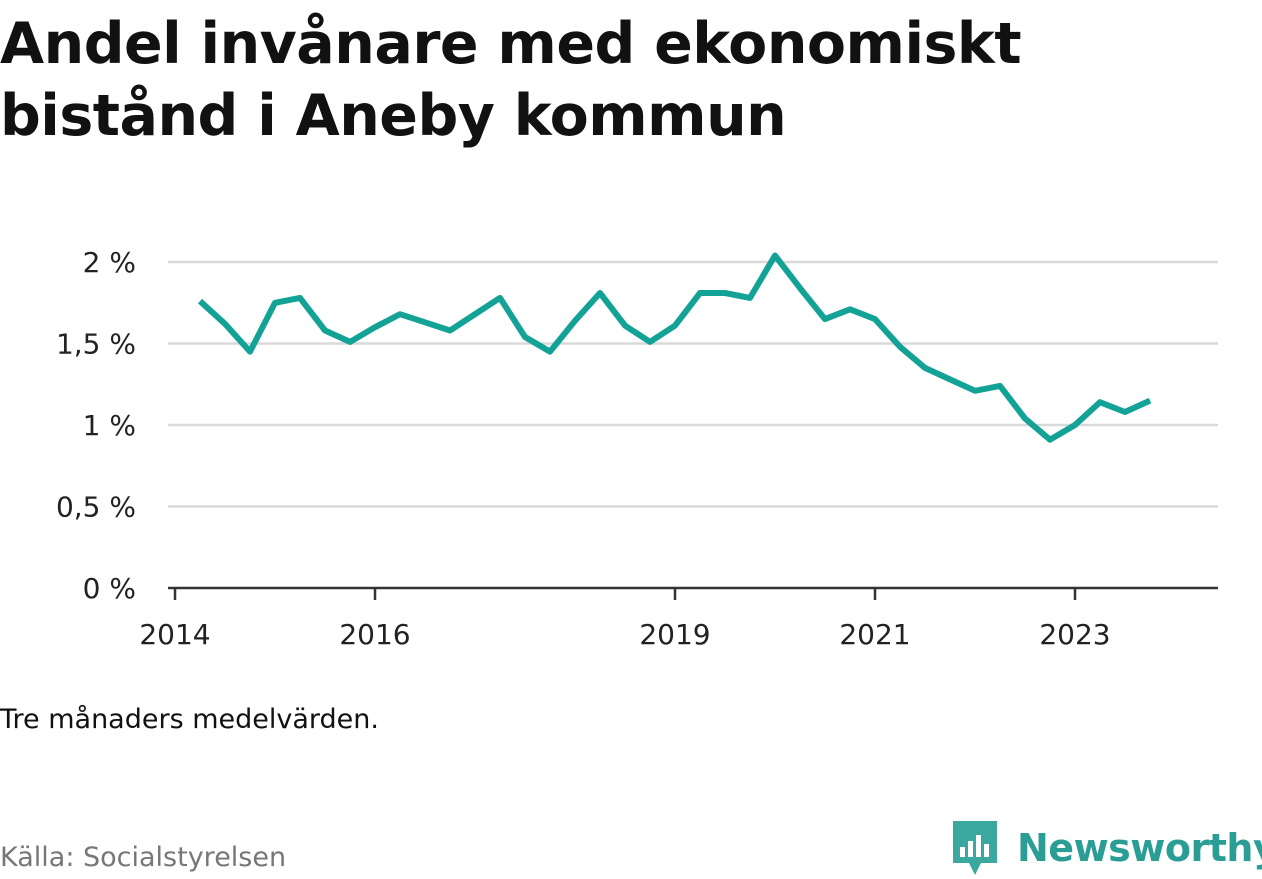 Image resolution: width=1262 pixels, height=879 pixels. I want to click on x-tick-label: 2016, so click(374, 634).